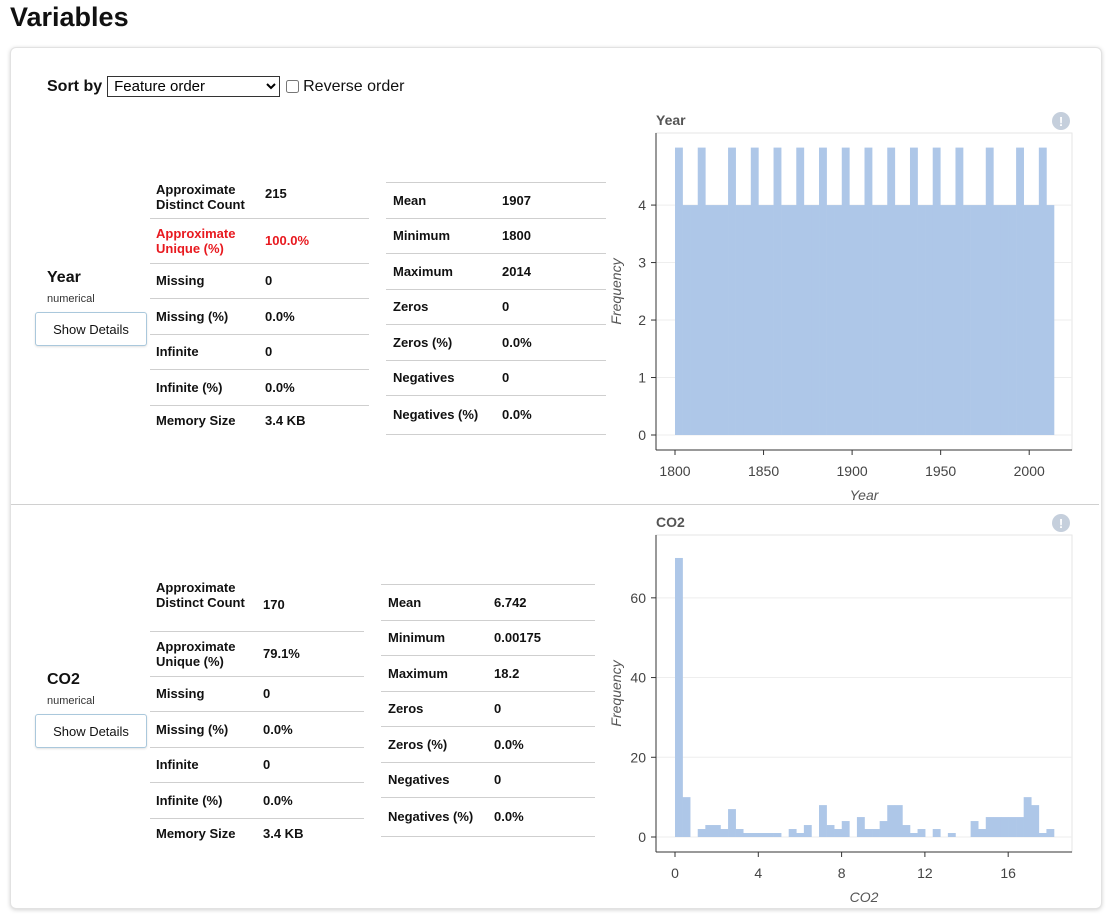 The height and width of the screenshot is (914, 1109). Describe the element at coordinates (194, 86) in the screenshot. I see `sort-select: Feature order` at that location.